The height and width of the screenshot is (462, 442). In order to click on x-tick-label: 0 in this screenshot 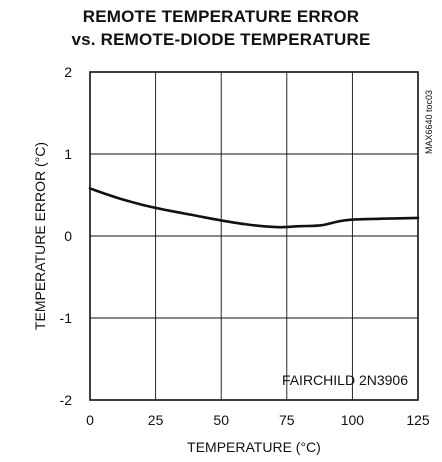, I will do `click(90, 420)`.